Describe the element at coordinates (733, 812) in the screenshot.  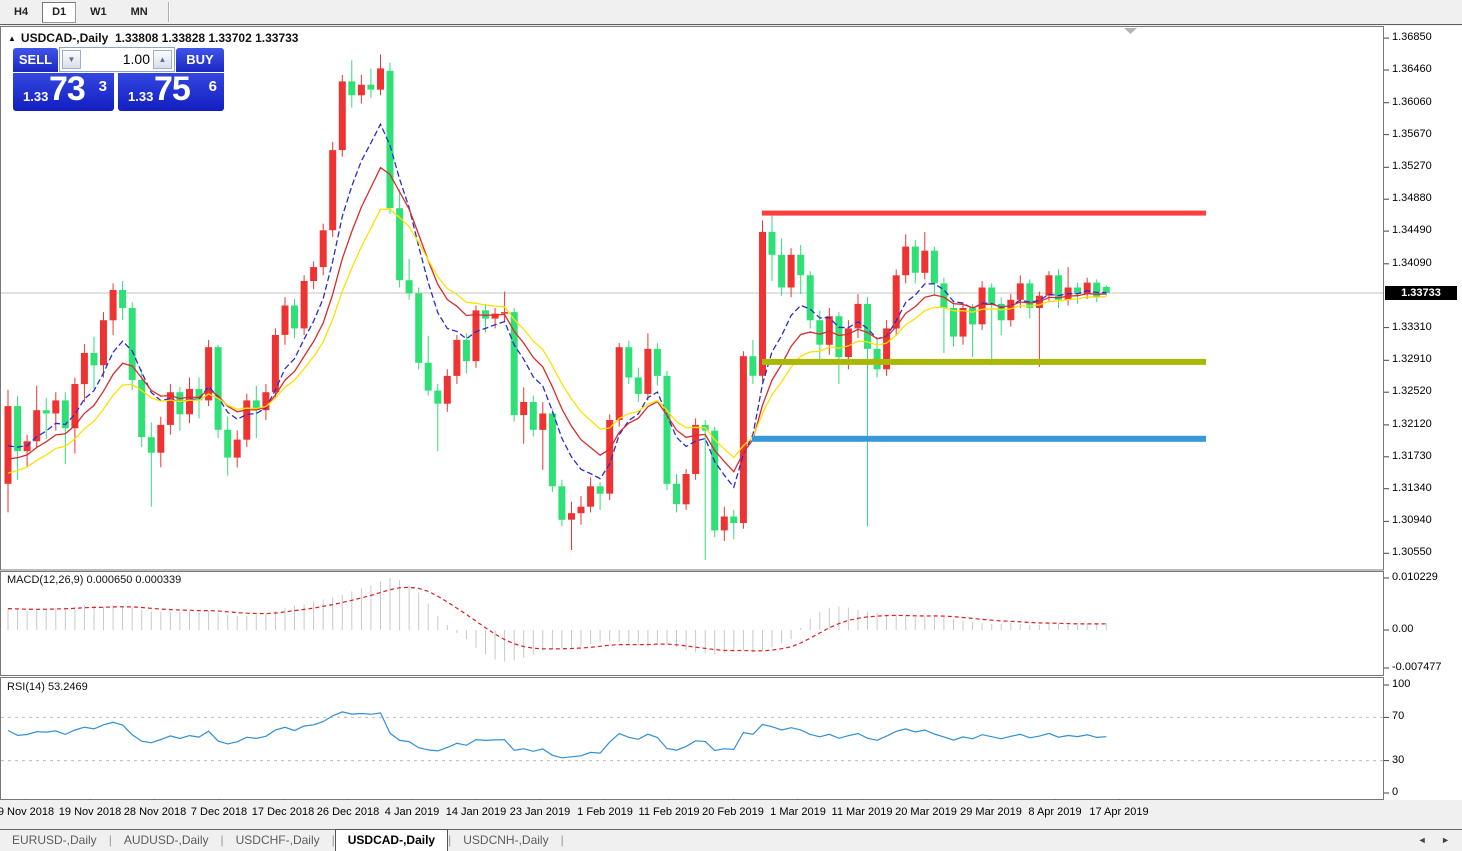
I see `date-axis-label: 20 Feb 2019` at that location.